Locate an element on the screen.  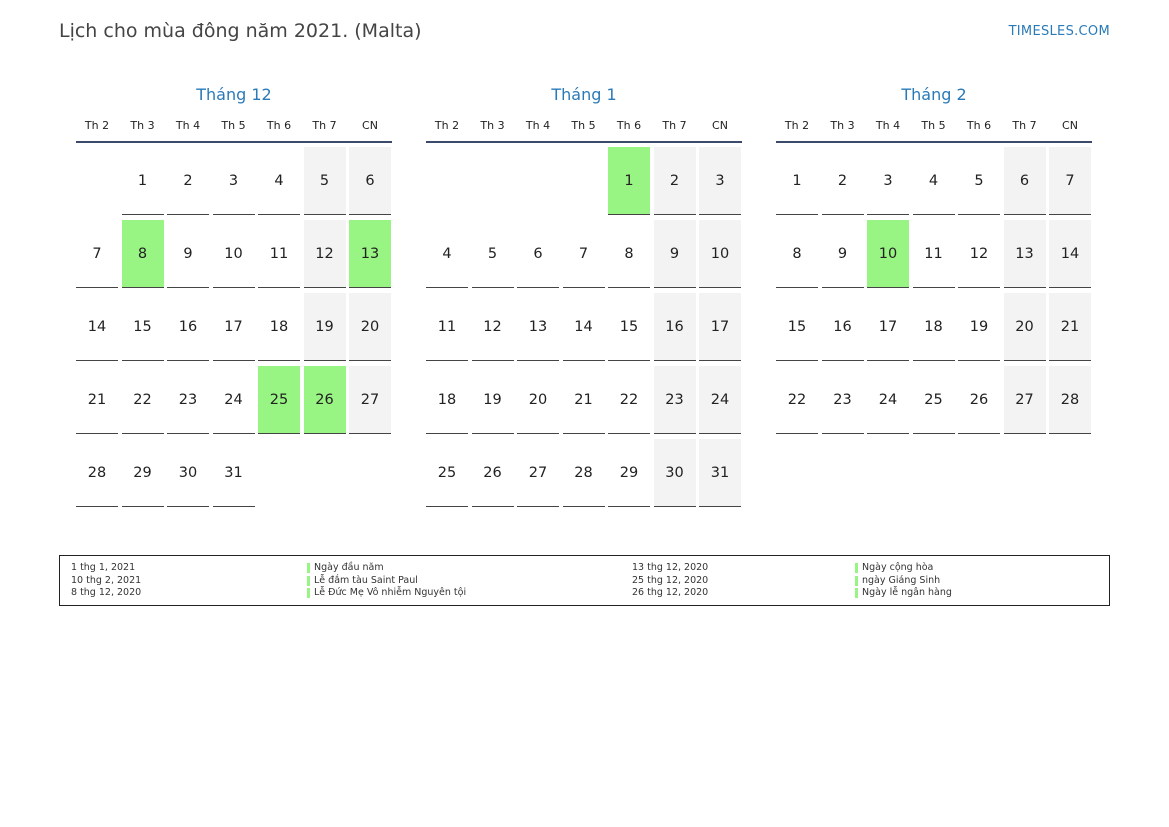
legend-date: 13 thg 12, 2020 is located at coordinates (670, 567).